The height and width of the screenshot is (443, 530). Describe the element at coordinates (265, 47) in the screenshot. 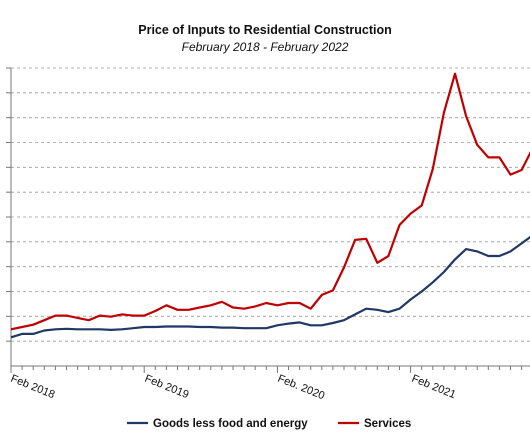

I see `chart-subtitle: February 2018 - February 2022` at that location.